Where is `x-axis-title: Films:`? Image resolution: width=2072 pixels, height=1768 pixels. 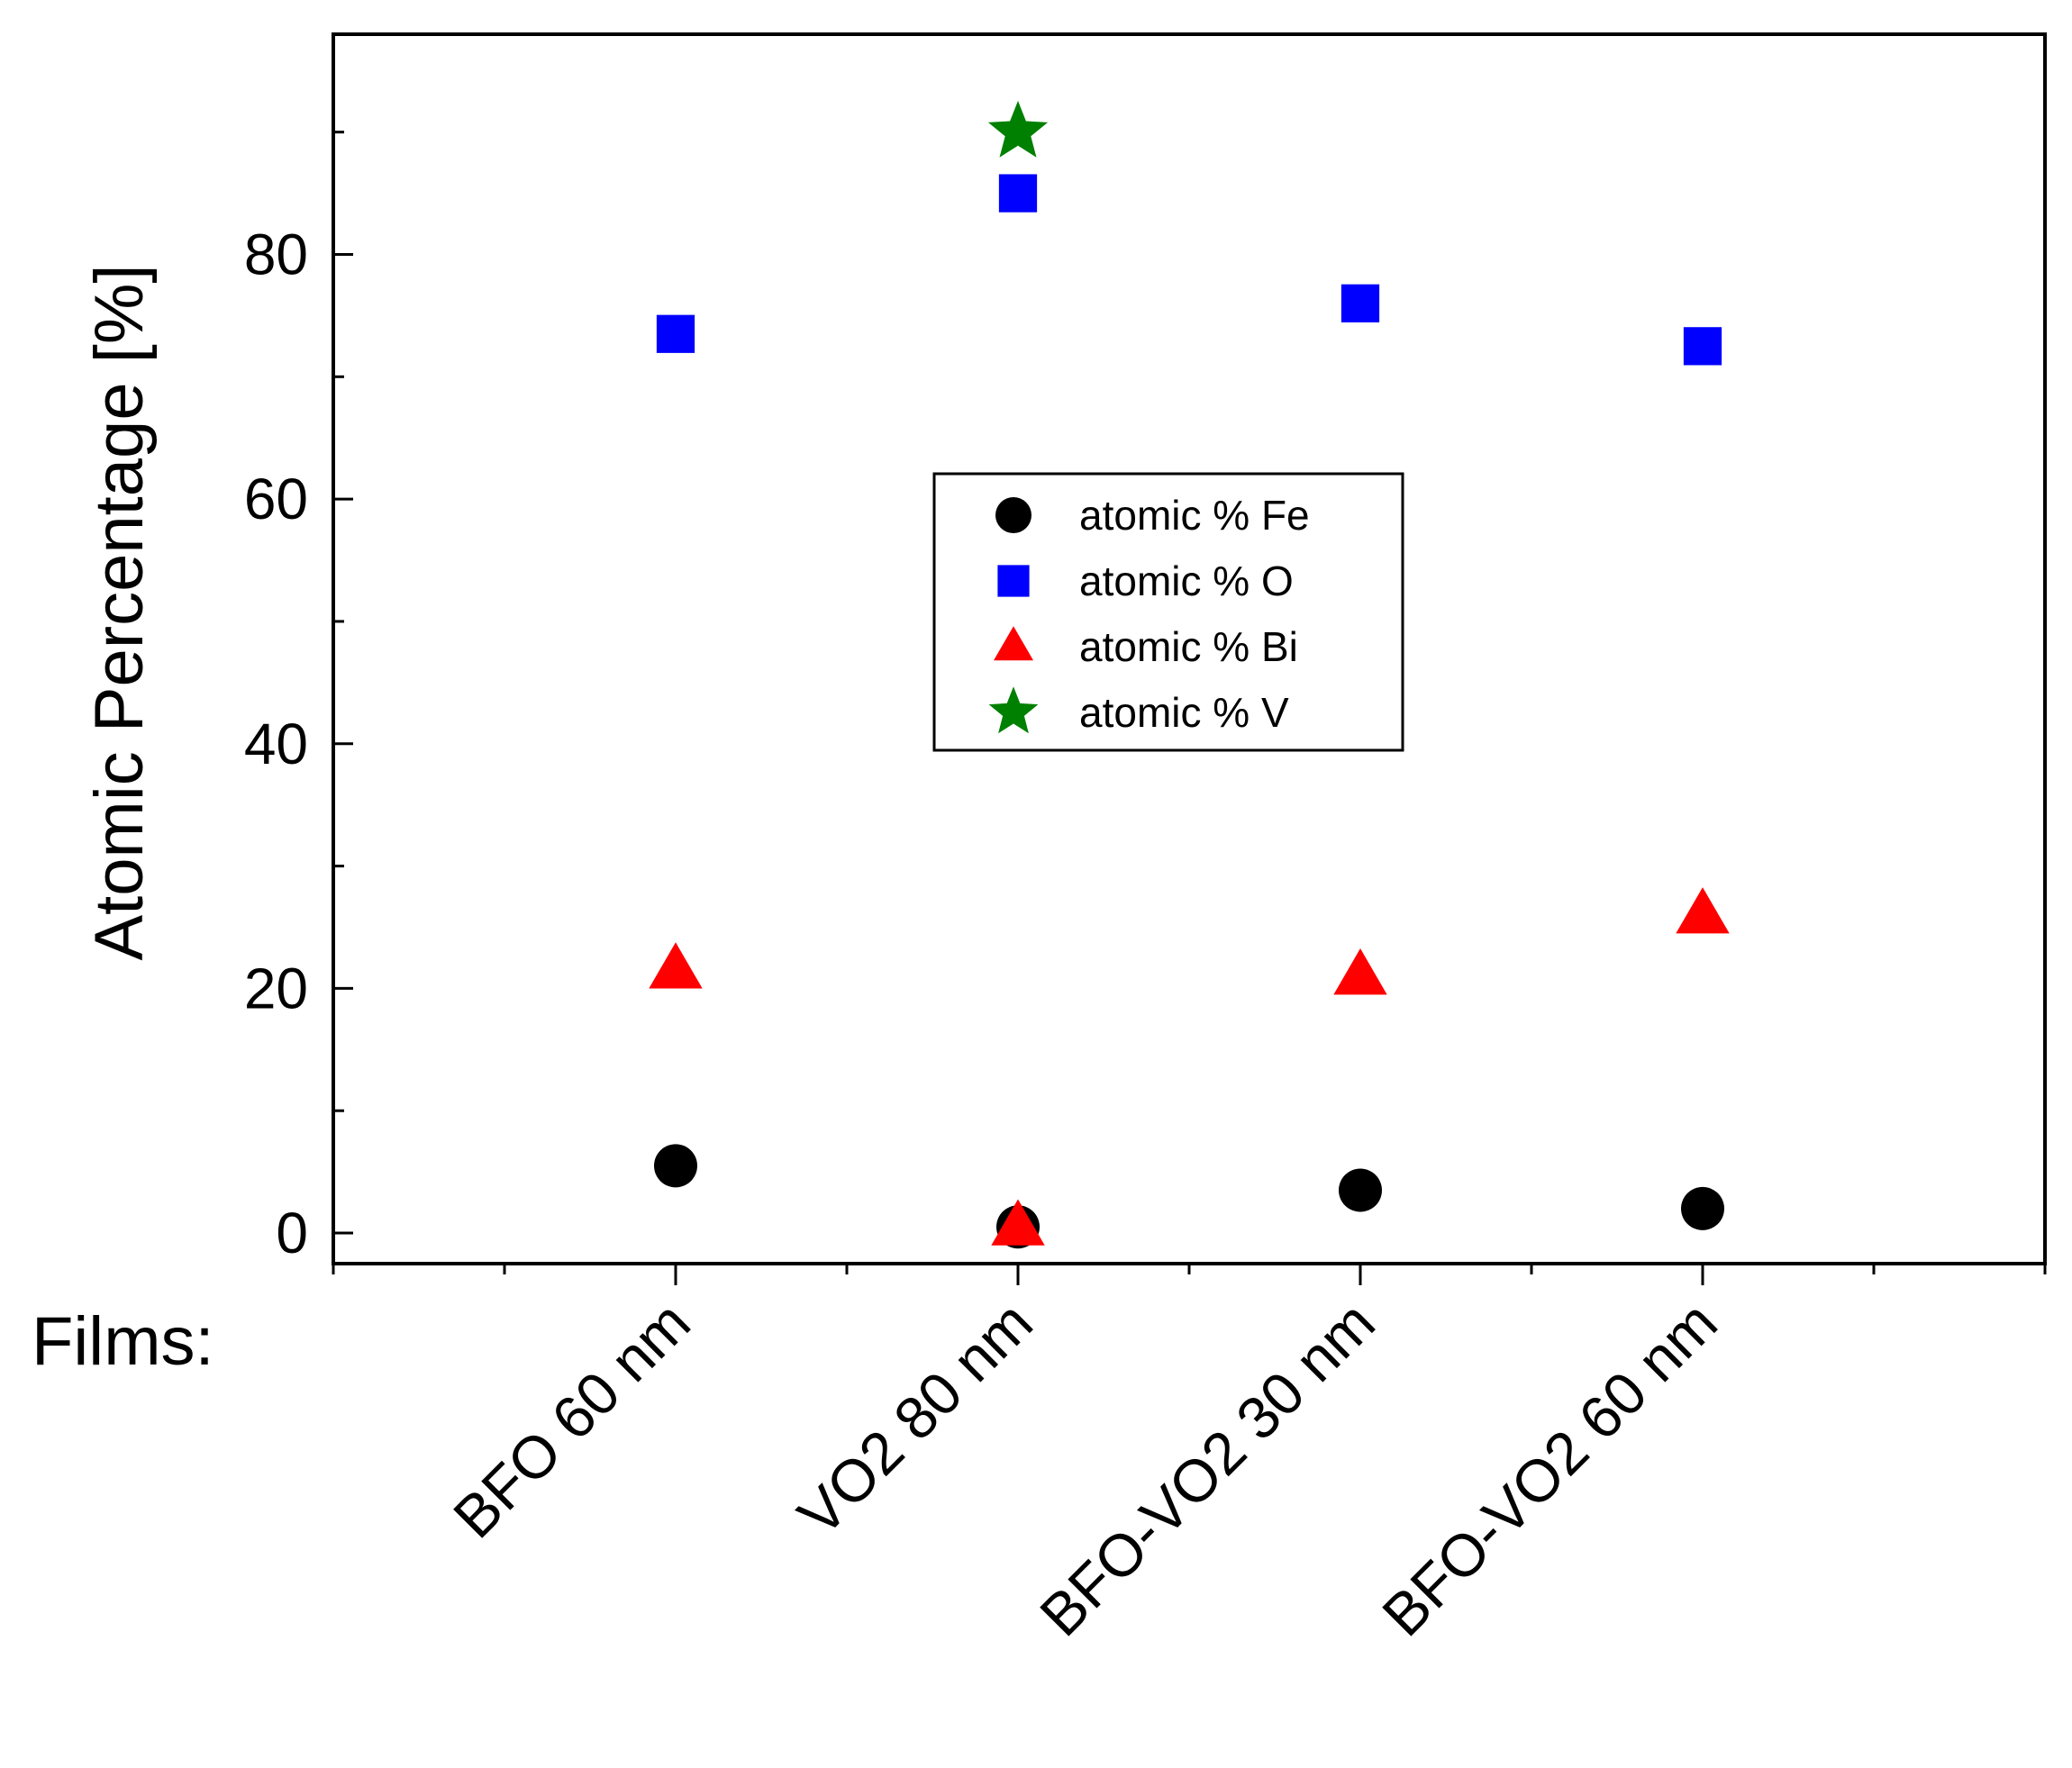
x-axis-title: Films: is located at coordinates (123, 1342).